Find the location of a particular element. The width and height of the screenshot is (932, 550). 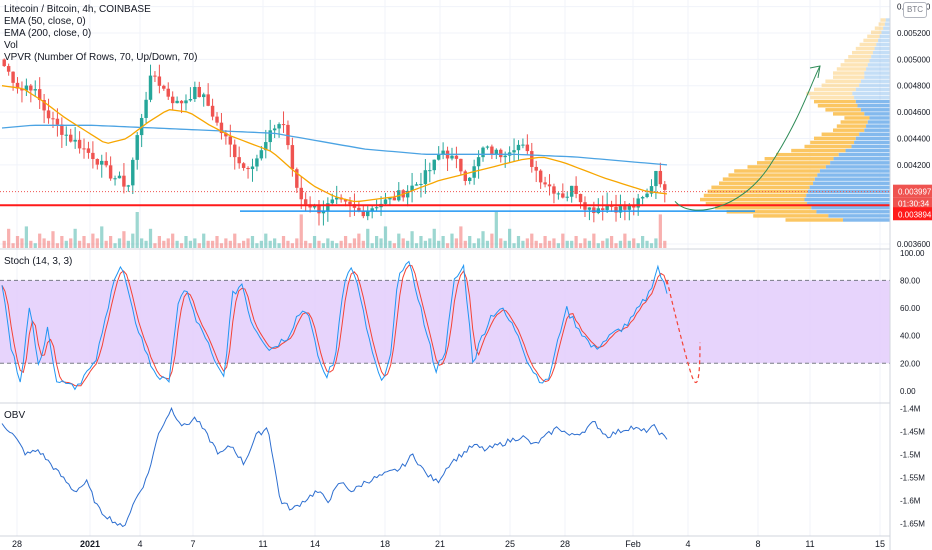

indicator-vol: Vol is located at coordinates (11, 45).